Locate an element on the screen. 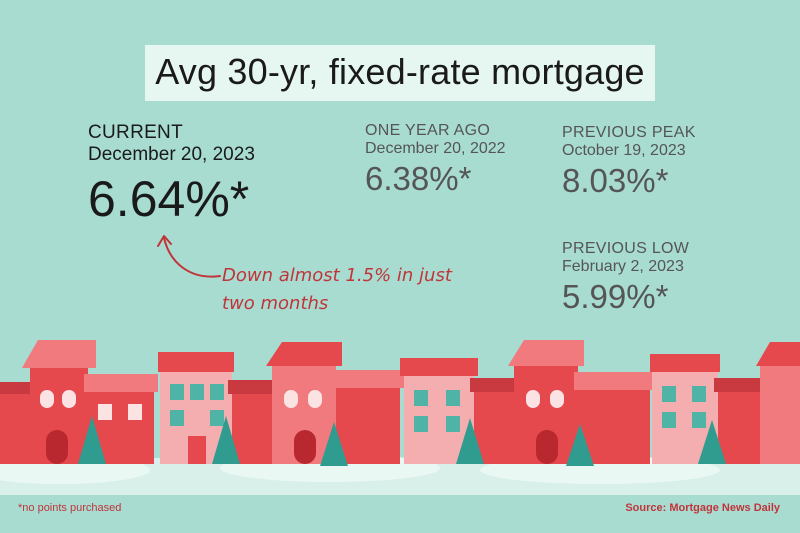 The image size is (800, 533). current-date: December 20, 2023 is located at coordinates (171, 154).